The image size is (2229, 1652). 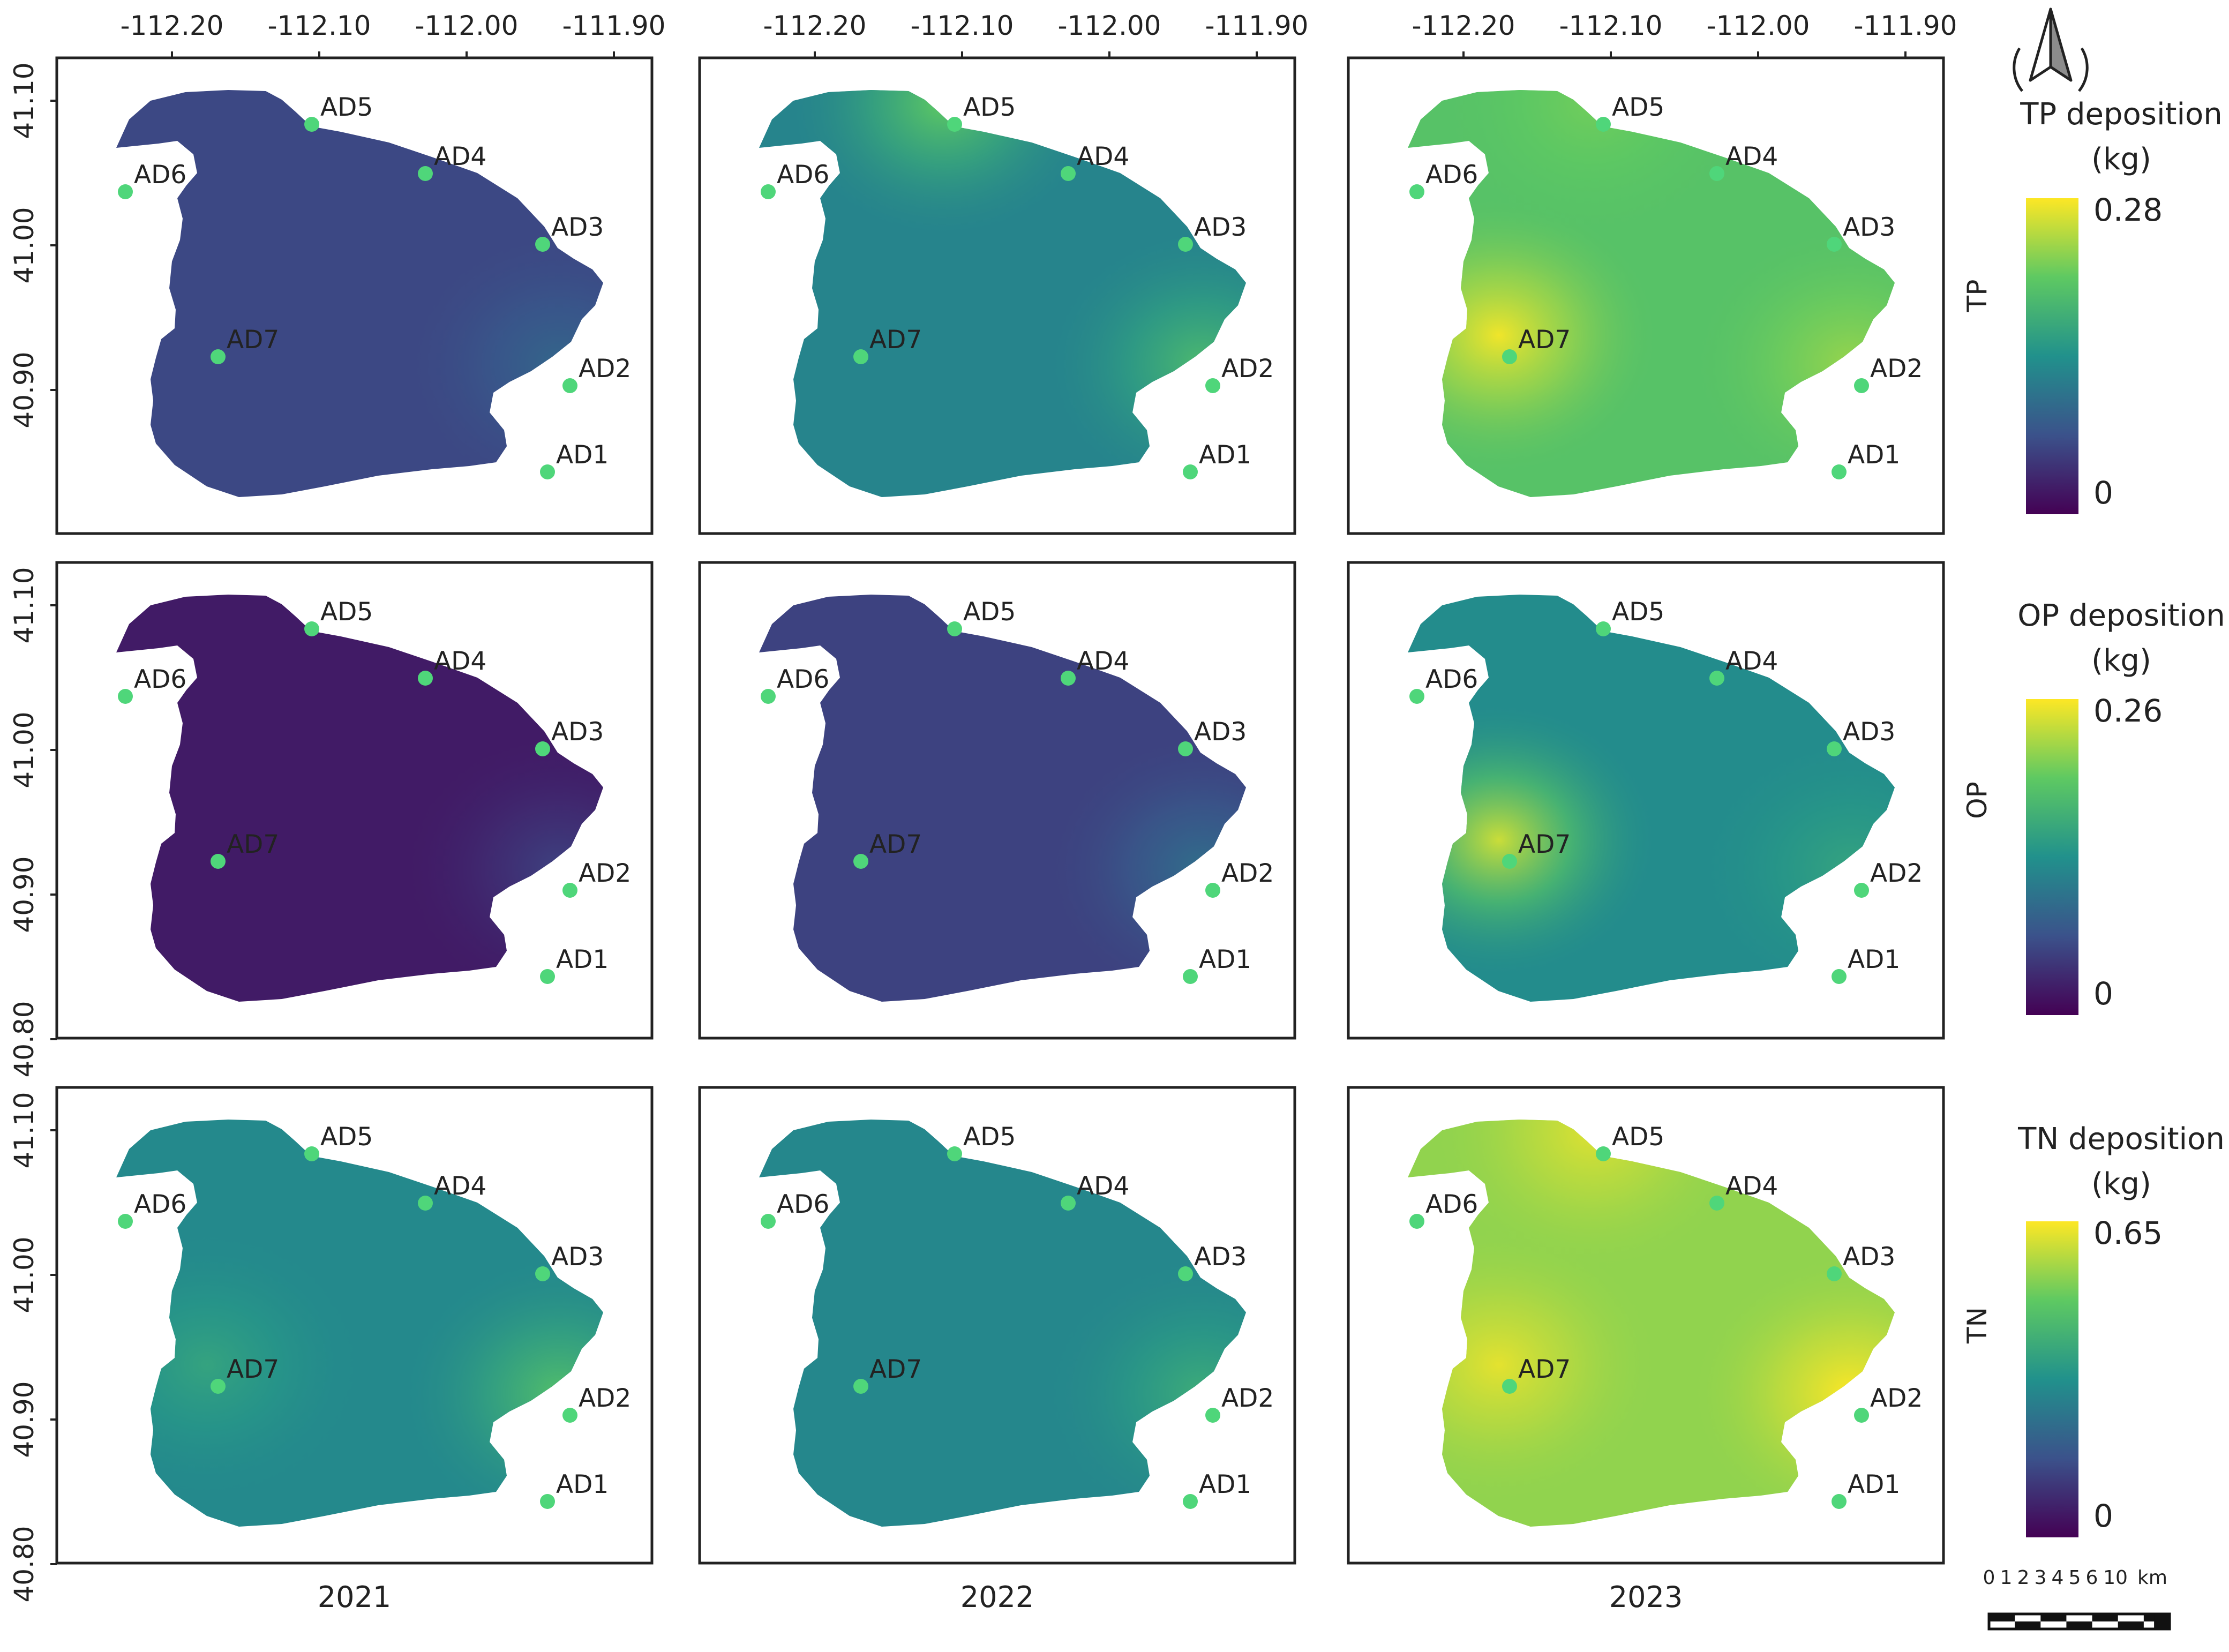 What do you see at coordinates (1110, 25) in the screenshot?
I see `longitude-tick-label: -112.00` at bounding box center [1110, 25].